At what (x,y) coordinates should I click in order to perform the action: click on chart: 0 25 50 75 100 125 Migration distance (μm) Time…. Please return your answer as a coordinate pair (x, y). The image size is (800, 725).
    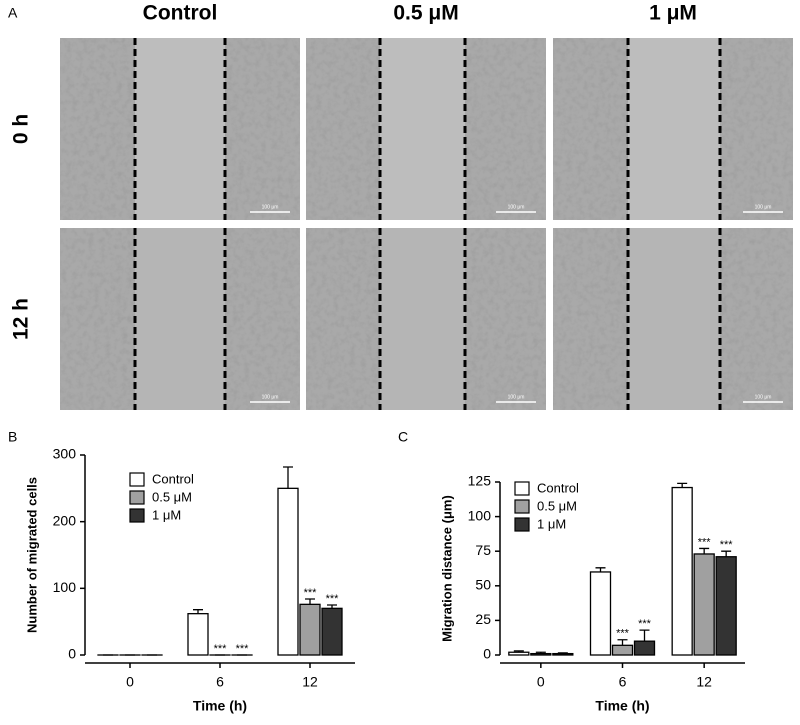
    Looking at the image, I should click on (592, 593).